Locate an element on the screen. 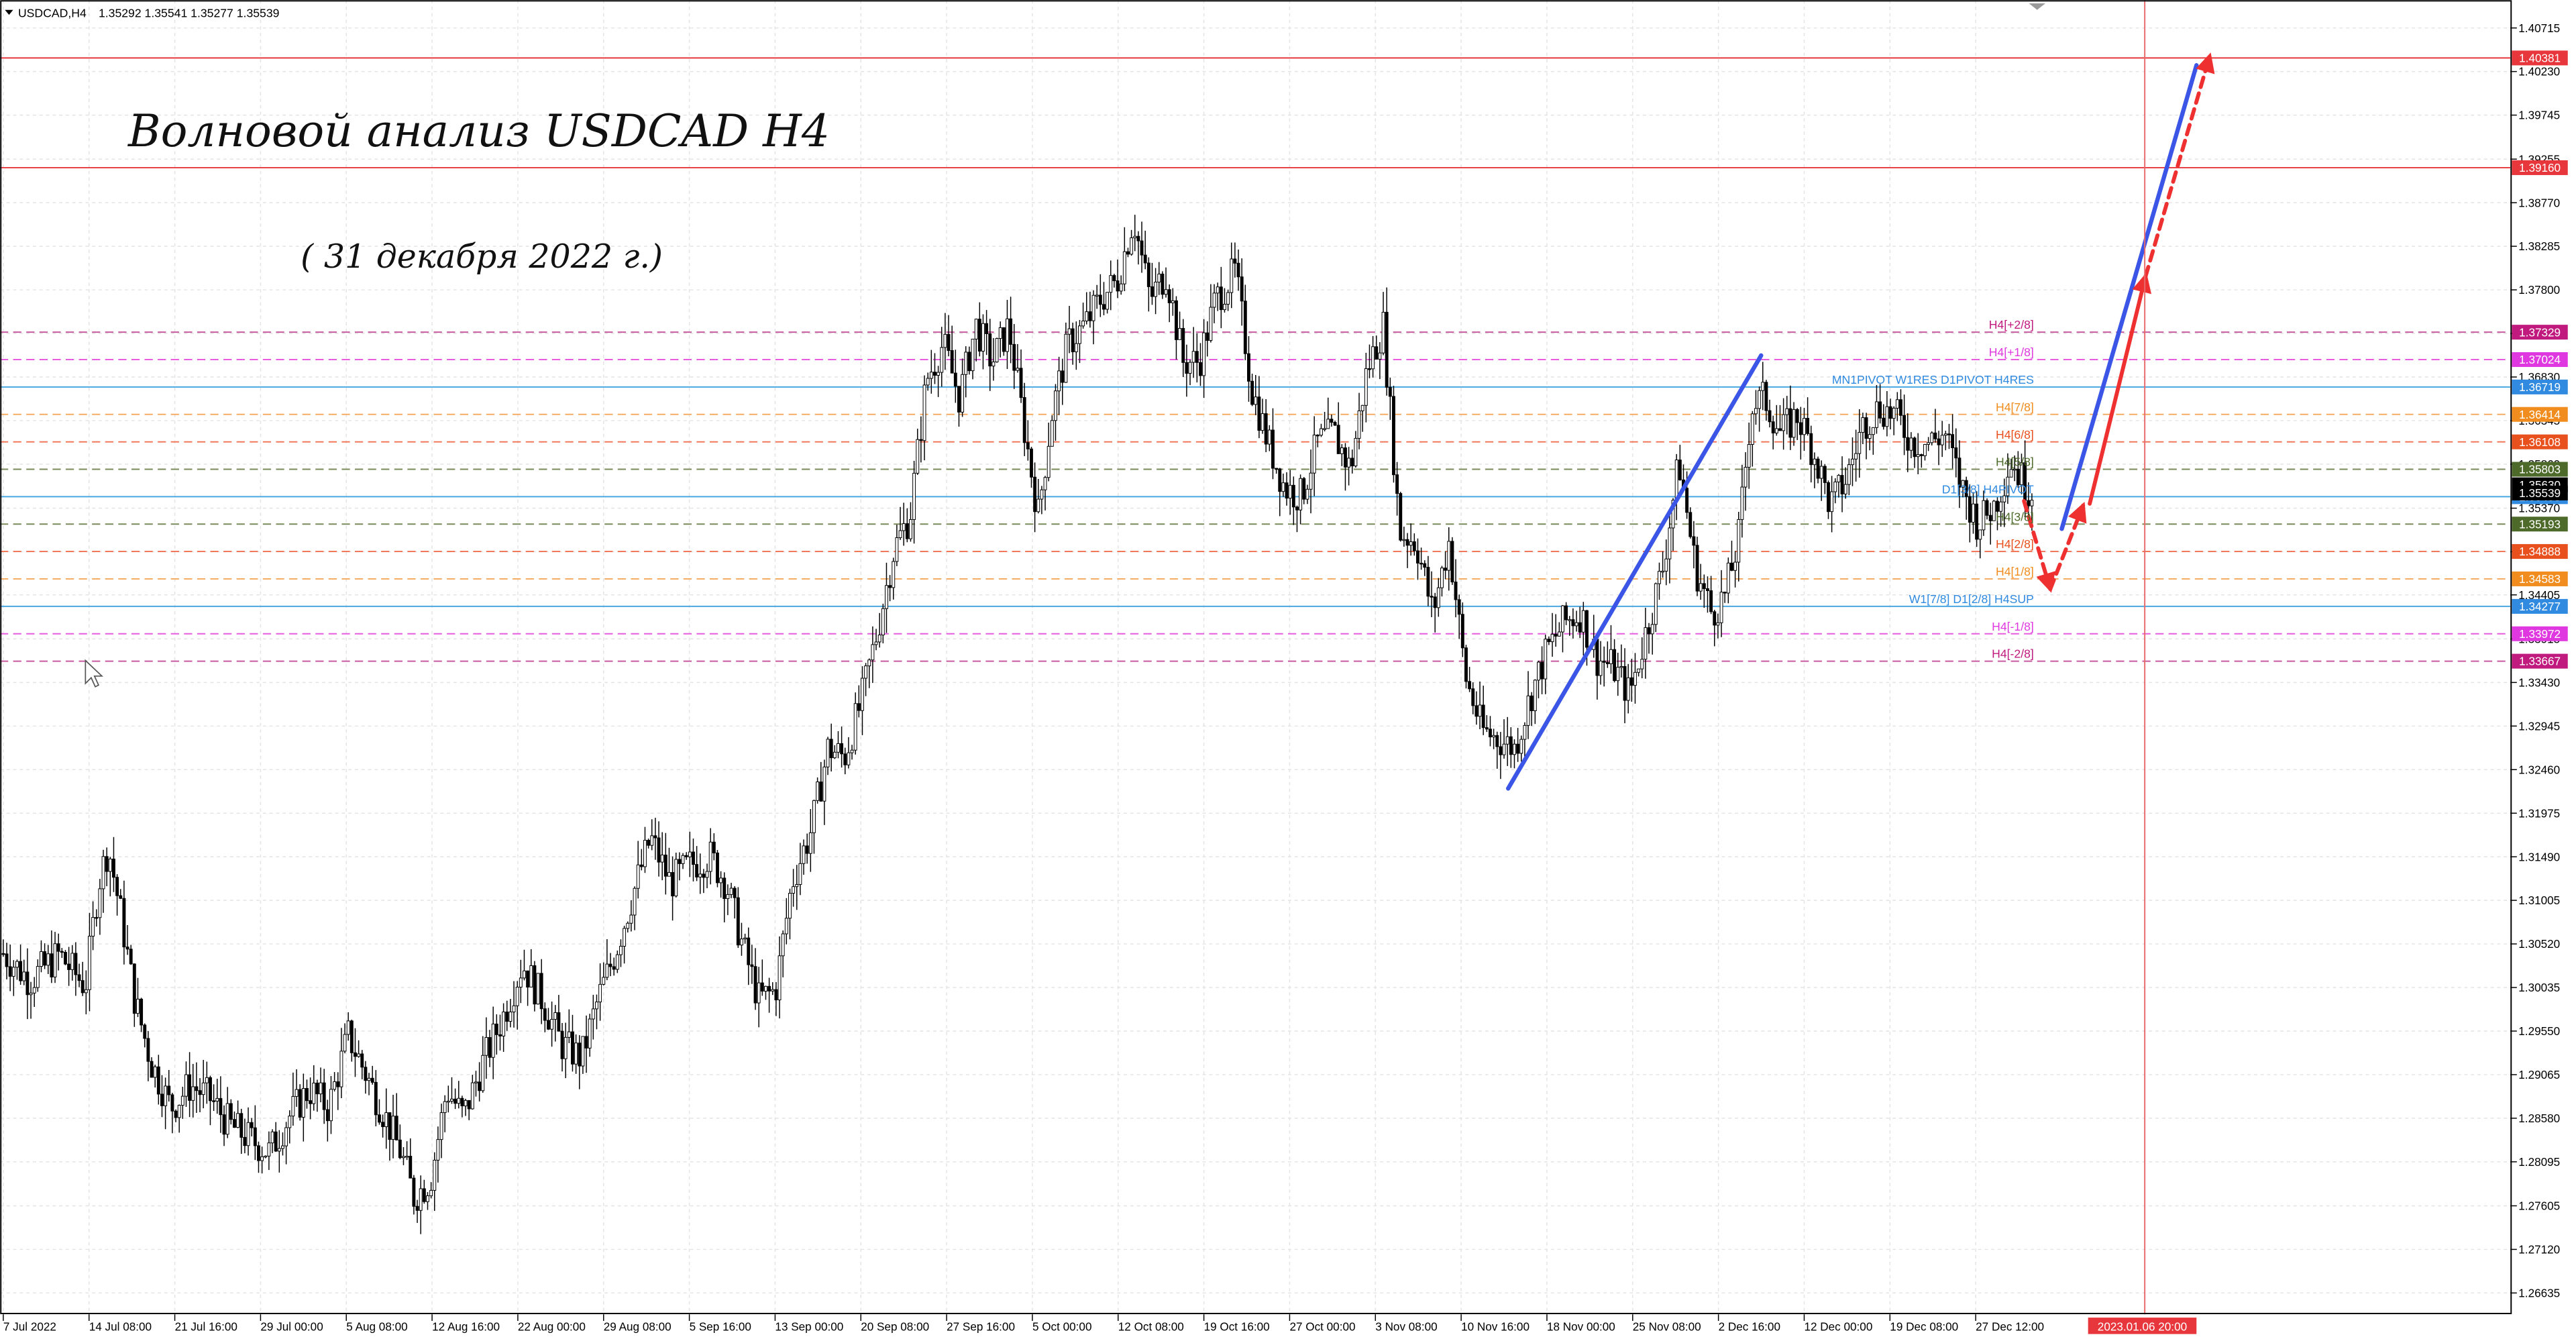 The image size is (2576, 1339). time-marker-tag is located at coordinates (2142, 1326).